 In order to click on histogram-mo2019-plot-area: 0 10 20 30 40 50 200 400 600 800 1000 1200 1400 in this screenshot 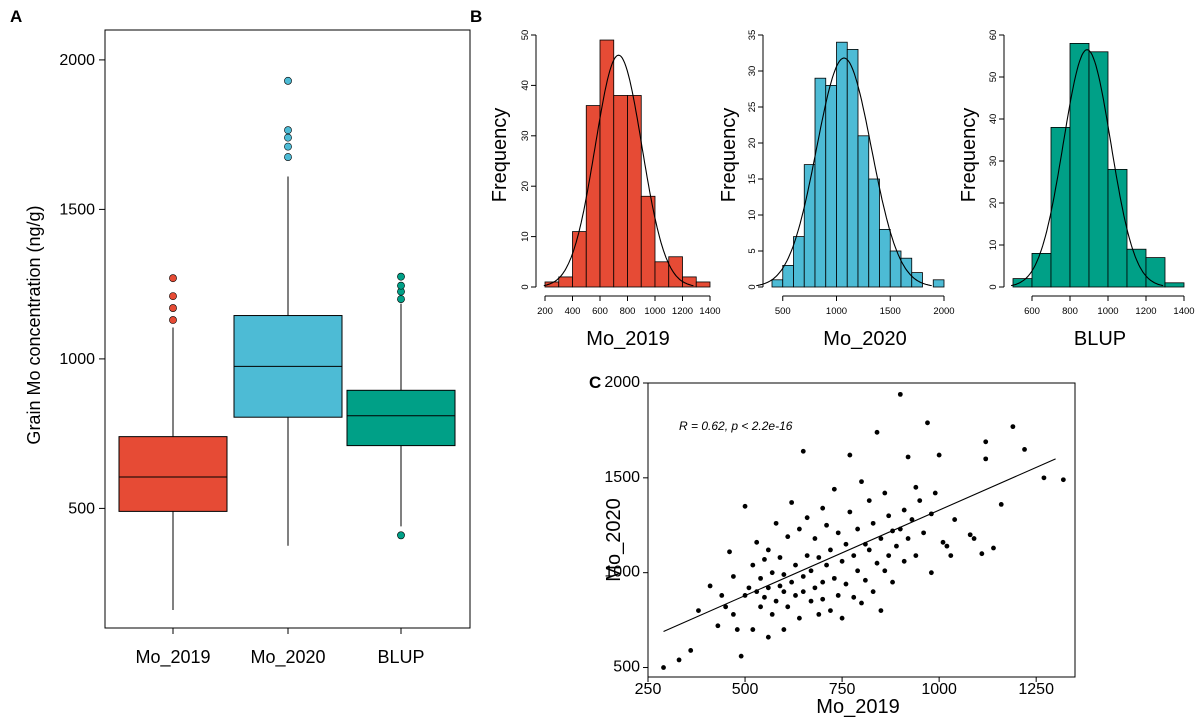, I will do `click(620, 173)`.